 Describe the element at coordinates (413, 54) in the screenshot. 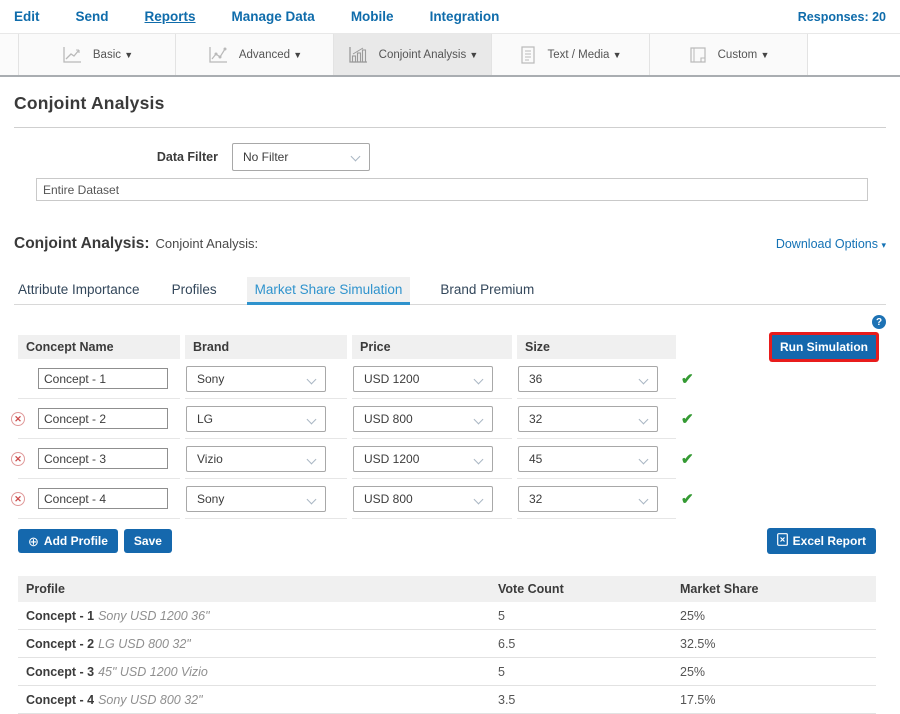

I see `toolbar-item-conjoint-analysis: Conjoint Analysis ▼` at that location.